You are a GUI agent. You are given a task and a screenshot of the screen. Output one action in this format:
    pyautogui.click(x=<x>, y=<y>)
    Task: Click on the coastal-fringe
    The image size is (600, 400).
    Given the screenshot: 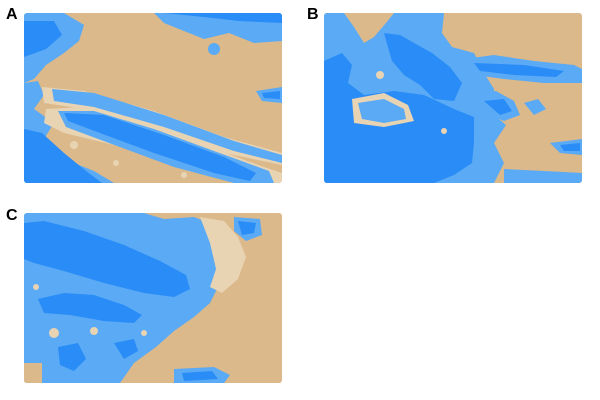 What is the action you would take?
    pyautogui.click(x=223, y=255)
    